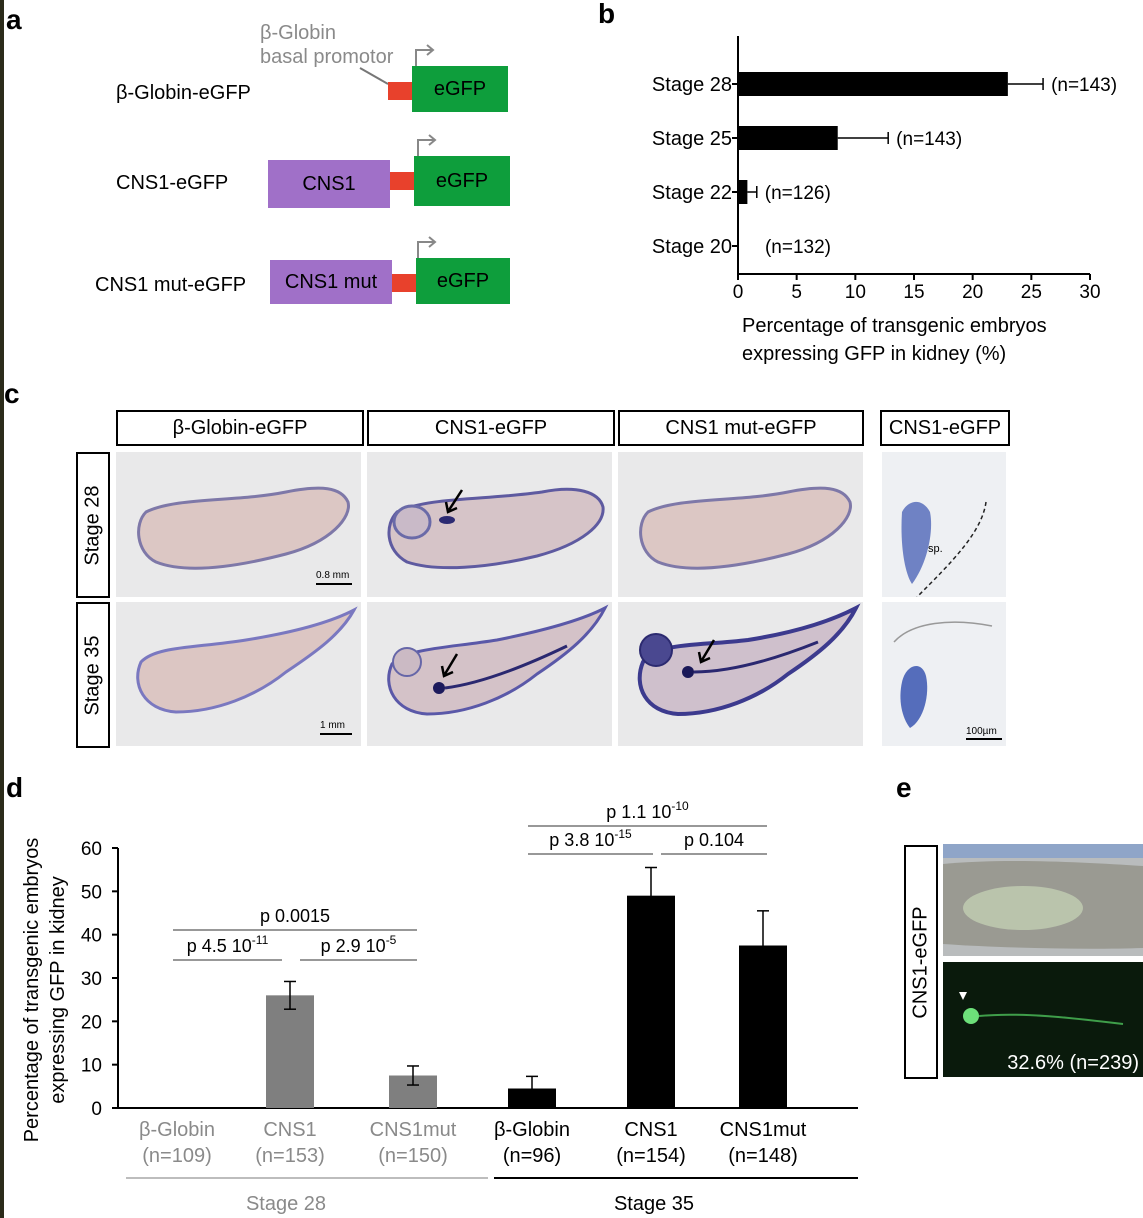 This screenshot has width=1143, height=1218. Describe the element at coordinates (1089, 292) in the screenshot. I see `x-tick-label: 30` at that location.